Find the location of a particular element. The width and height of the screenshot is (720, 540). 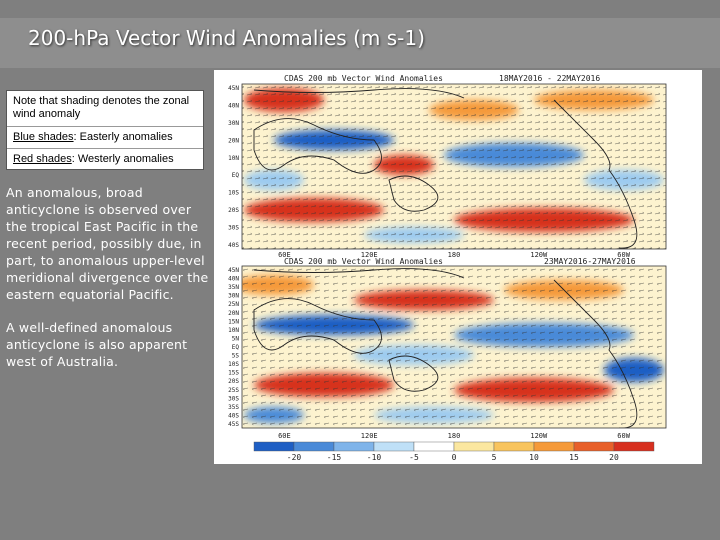

note-blue: Blue shades: Easterly anomalies is located at coordinates (93, 137).